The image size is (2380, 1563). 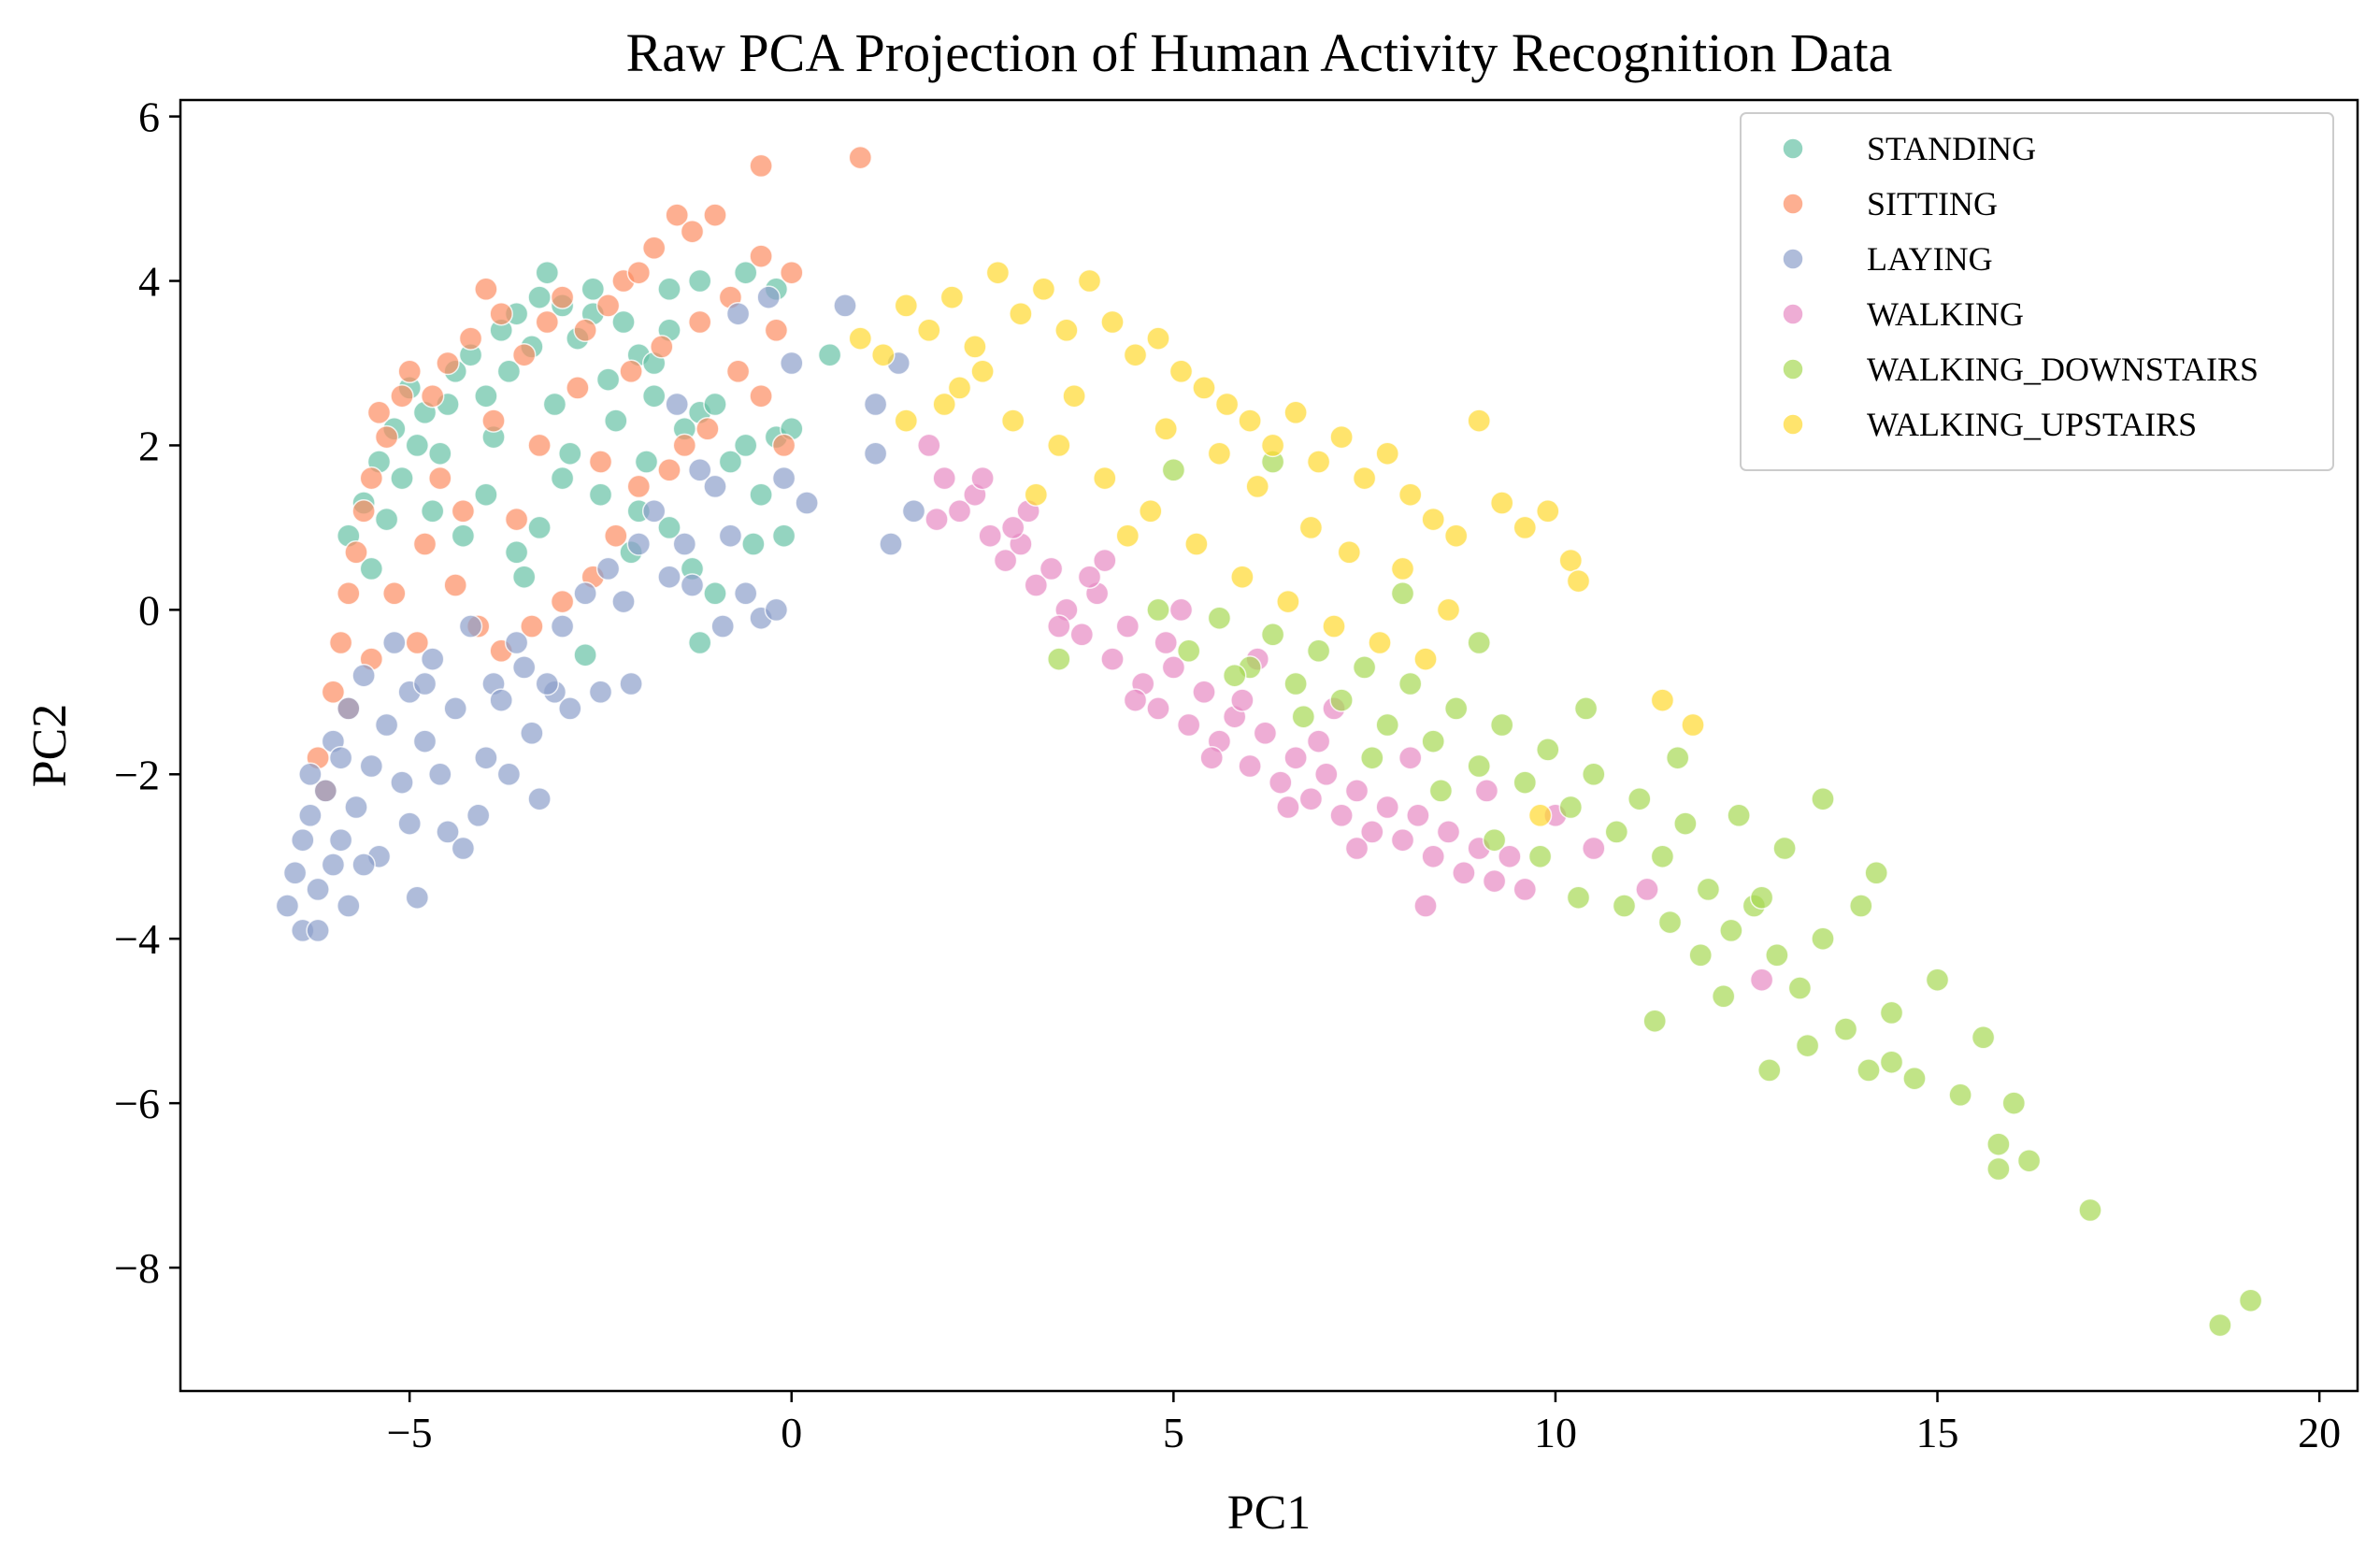 I want to click on y-axis-label: PC2, so click(x=50, y=746).